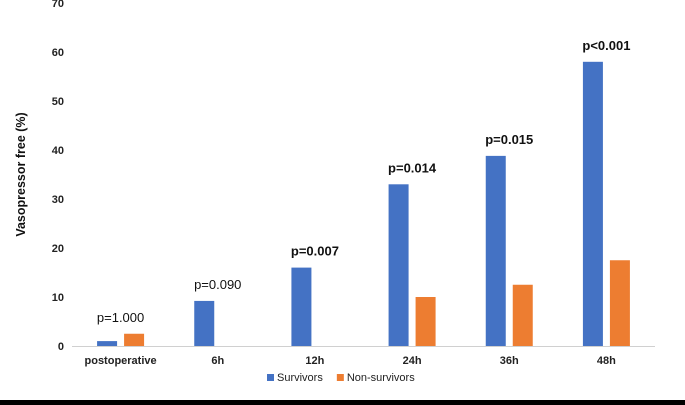  I want to click on bar-non-survivors-48h, so click(619, 303).